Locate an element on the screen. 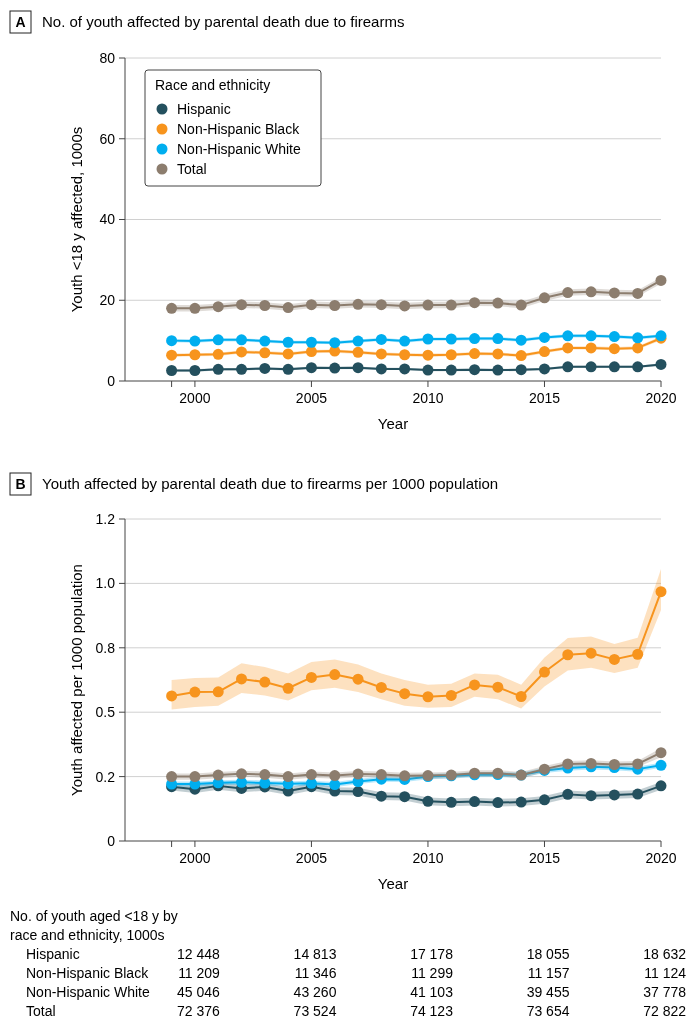 This screenshot has width=694, height=1024. y-tick-label: 60 is located at coordinates (107, 138).